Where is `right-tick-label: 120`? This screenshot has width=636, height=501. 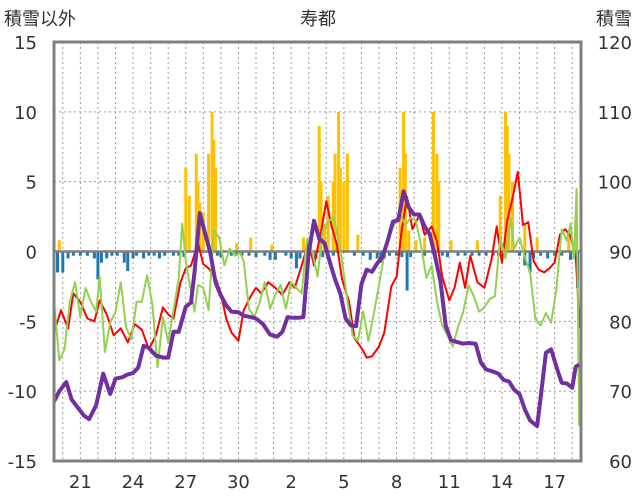 right-tick-label: 120 is located at coordinates (615, 43).